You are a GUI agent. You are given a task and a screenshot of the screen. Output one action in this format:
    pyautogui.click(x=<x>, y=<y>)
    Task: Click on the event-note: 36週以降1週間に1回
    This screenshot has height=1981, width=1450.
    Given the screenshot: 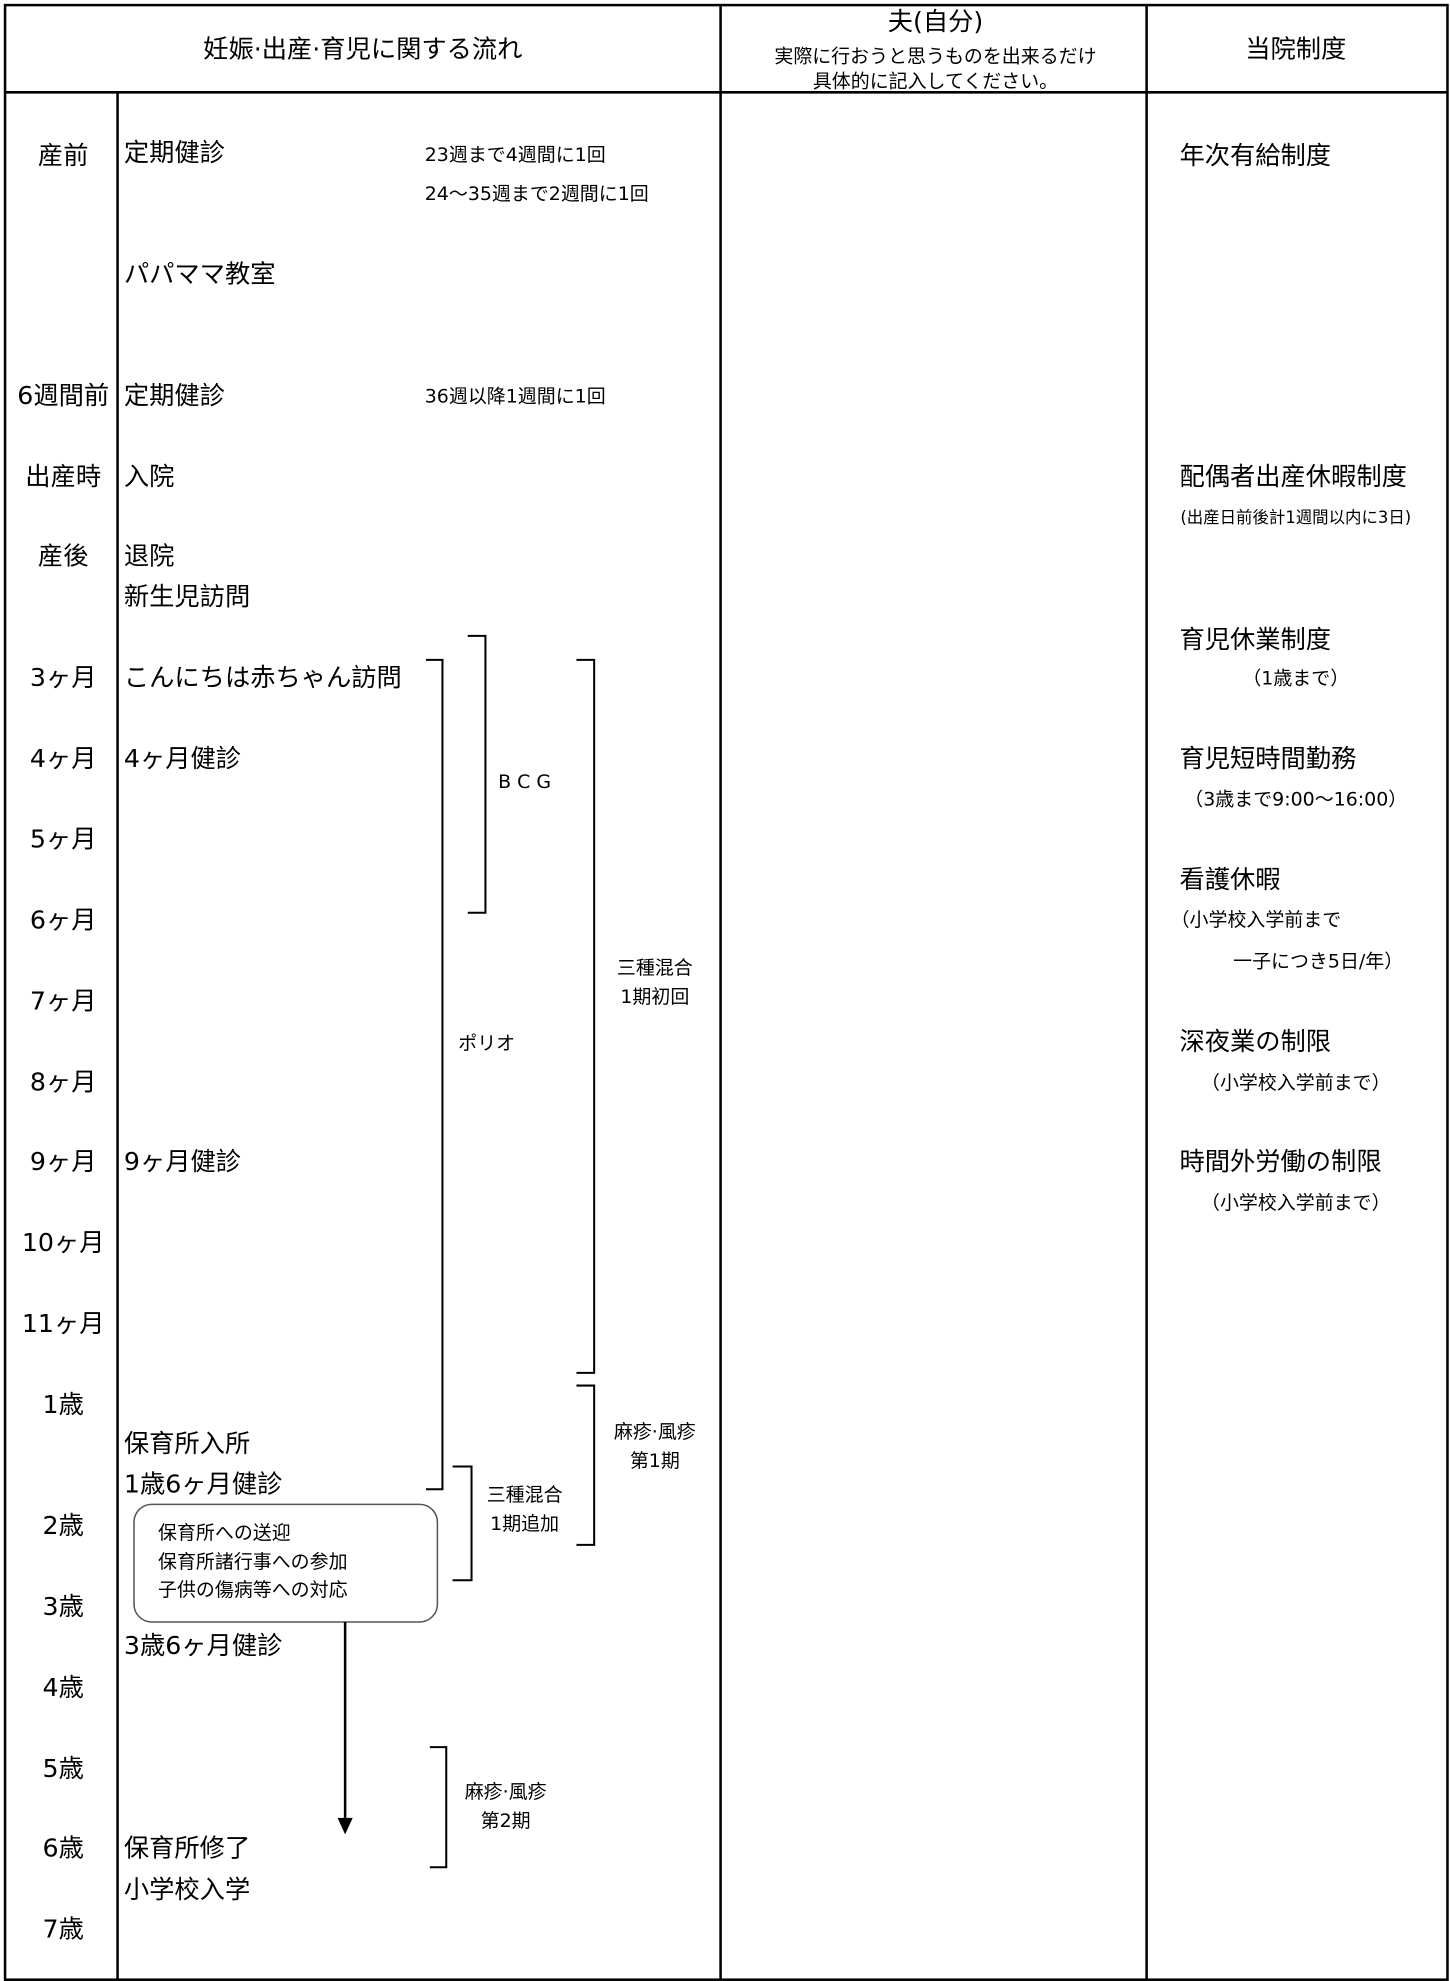 What is the action you would take?
    pyautogui.click(x=515, y=396)
    